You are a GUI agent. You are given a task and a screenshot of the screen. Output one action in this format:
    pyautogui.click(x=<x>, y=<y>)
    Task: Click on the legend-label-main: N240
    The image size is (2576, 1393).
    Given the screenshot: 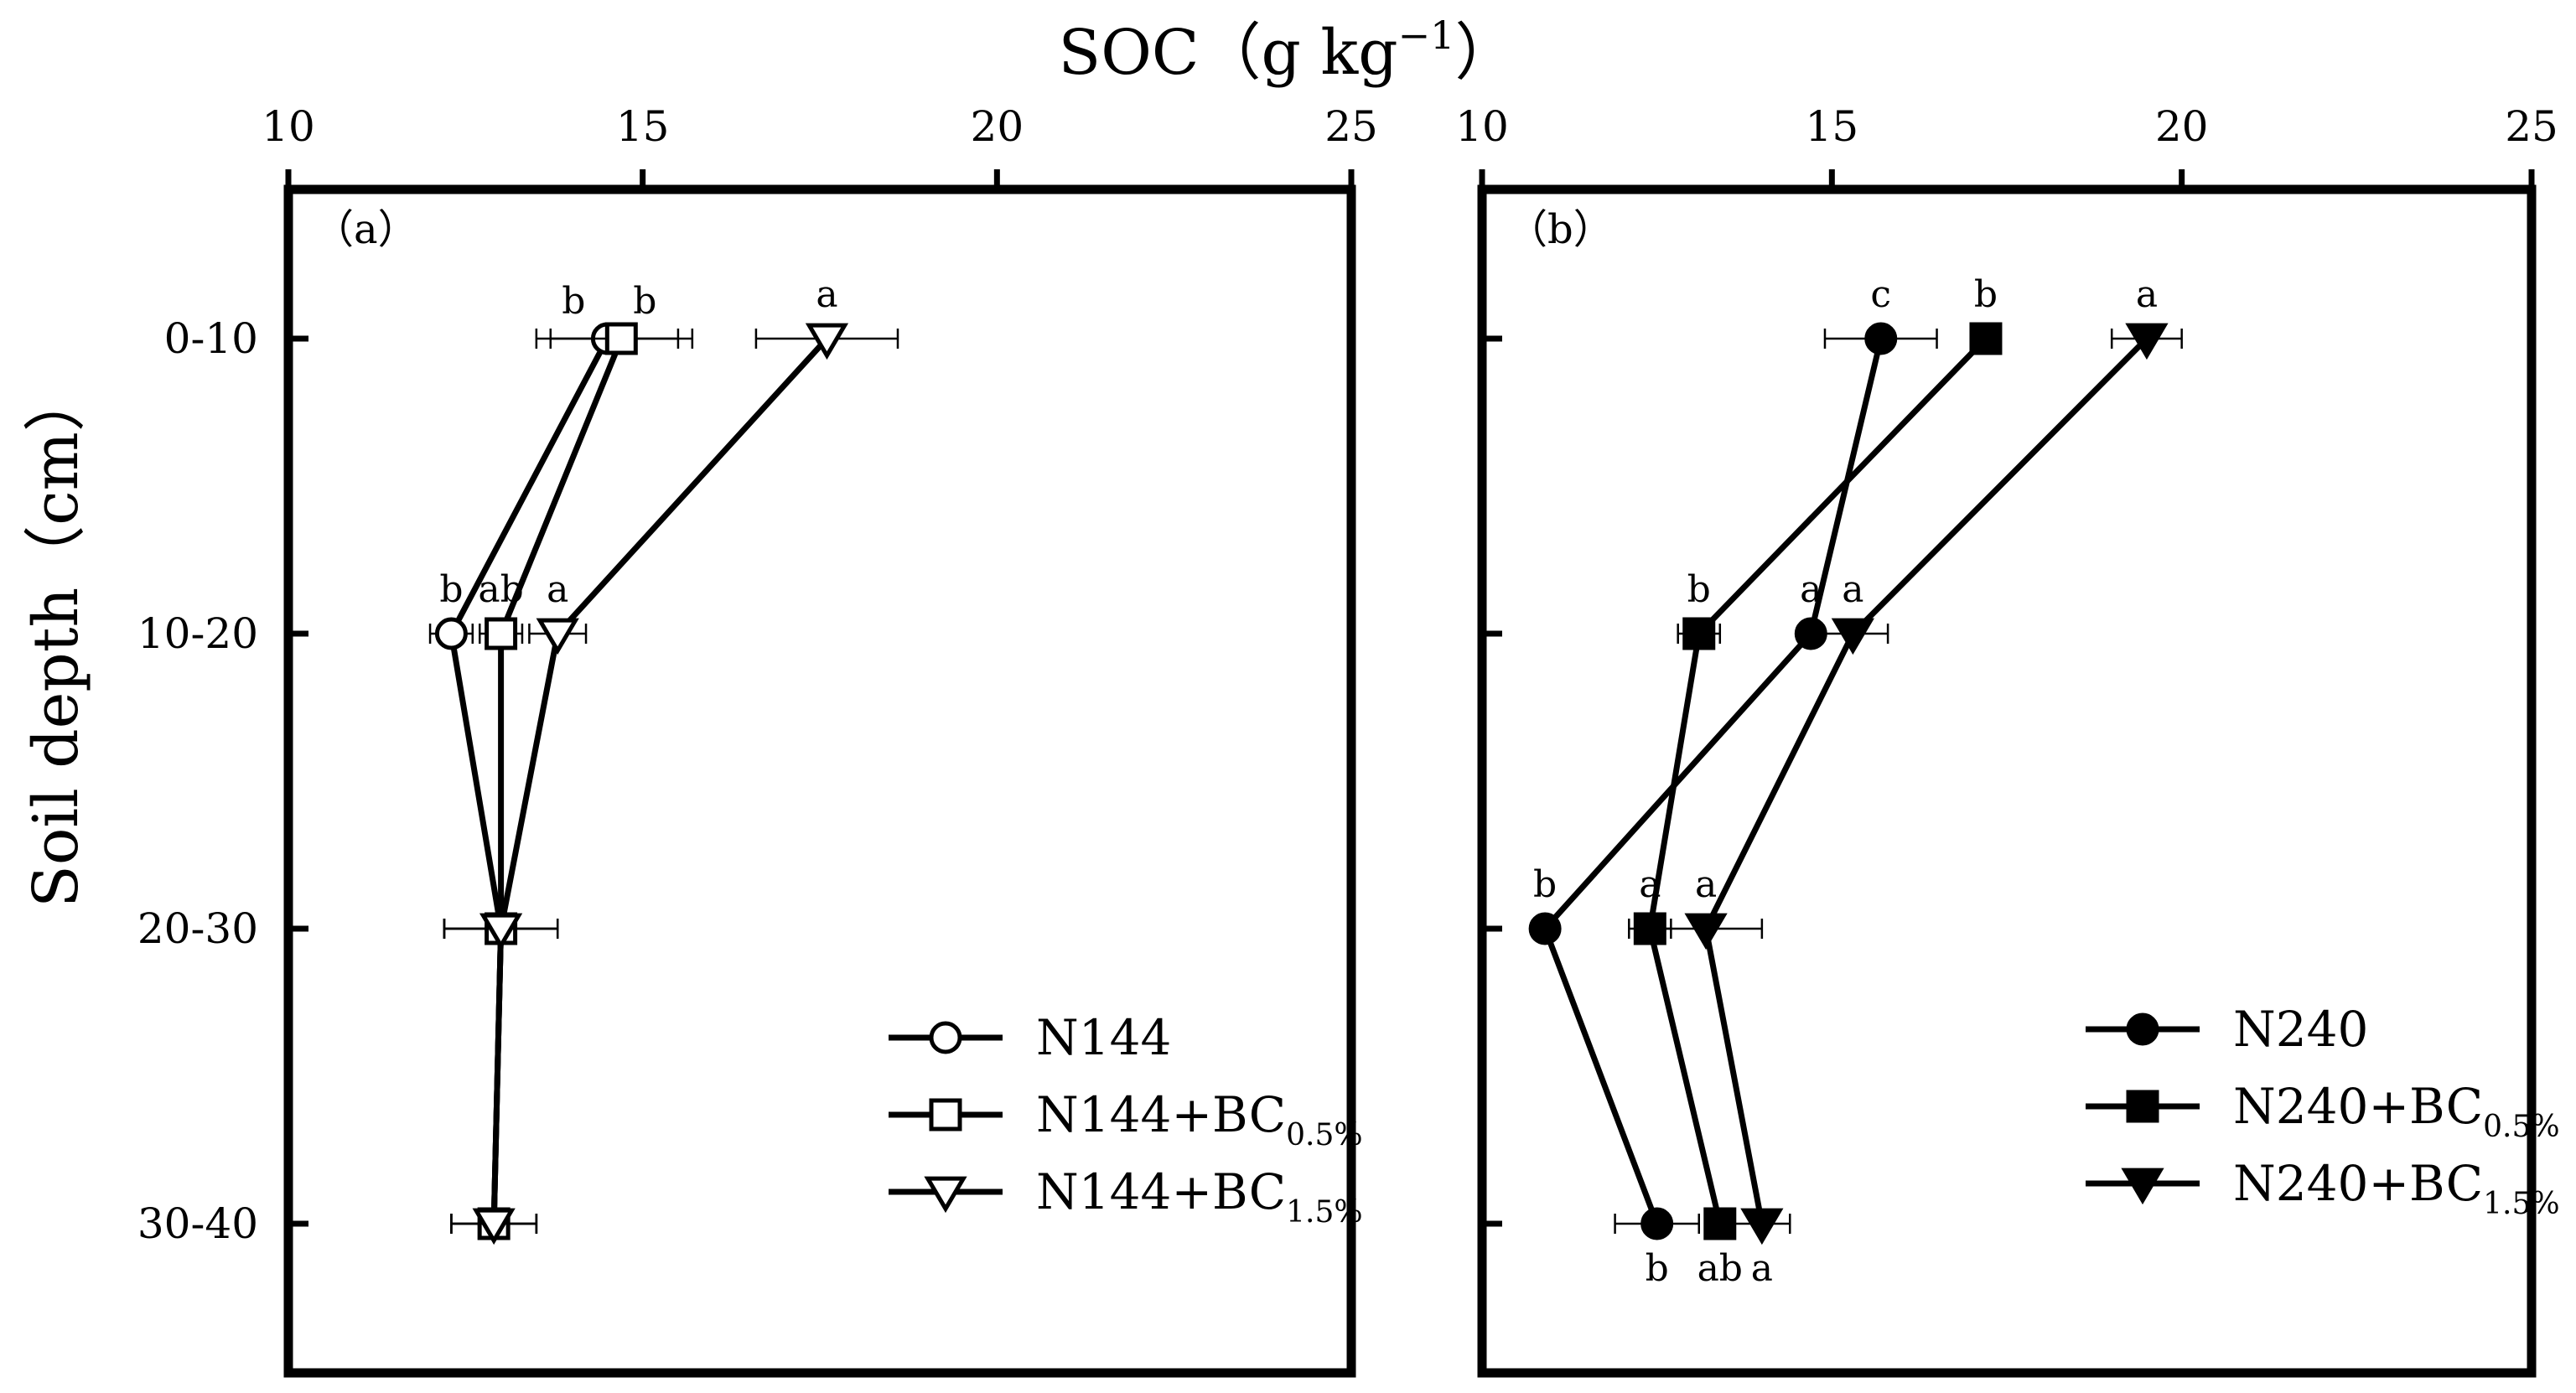 What is the action you would take?
    pyautogui.click(x=2300, y=1029)
    